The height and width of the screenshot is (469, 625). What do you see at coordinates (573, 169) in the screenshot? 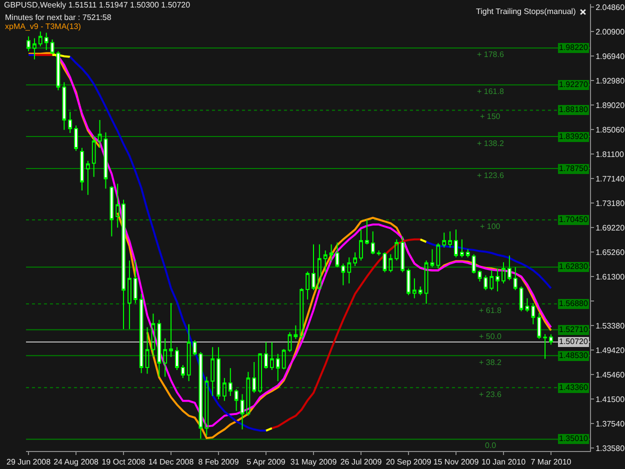
I see `ref-line-label: 1.78750` at bounding box center [573, 169].